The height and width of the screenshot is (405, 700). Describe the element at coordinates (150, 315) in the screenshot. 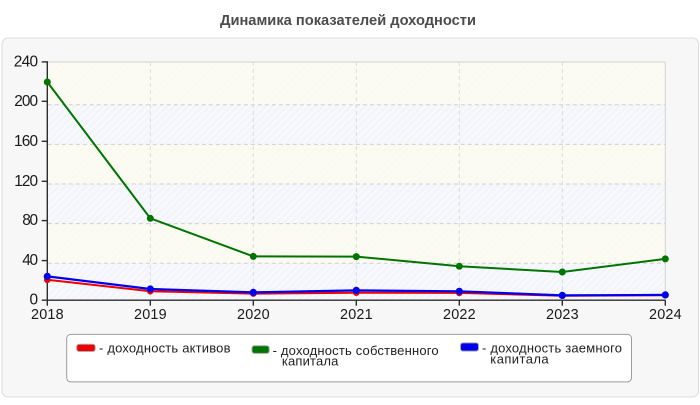

I see `svg-text: 2019` at that location.